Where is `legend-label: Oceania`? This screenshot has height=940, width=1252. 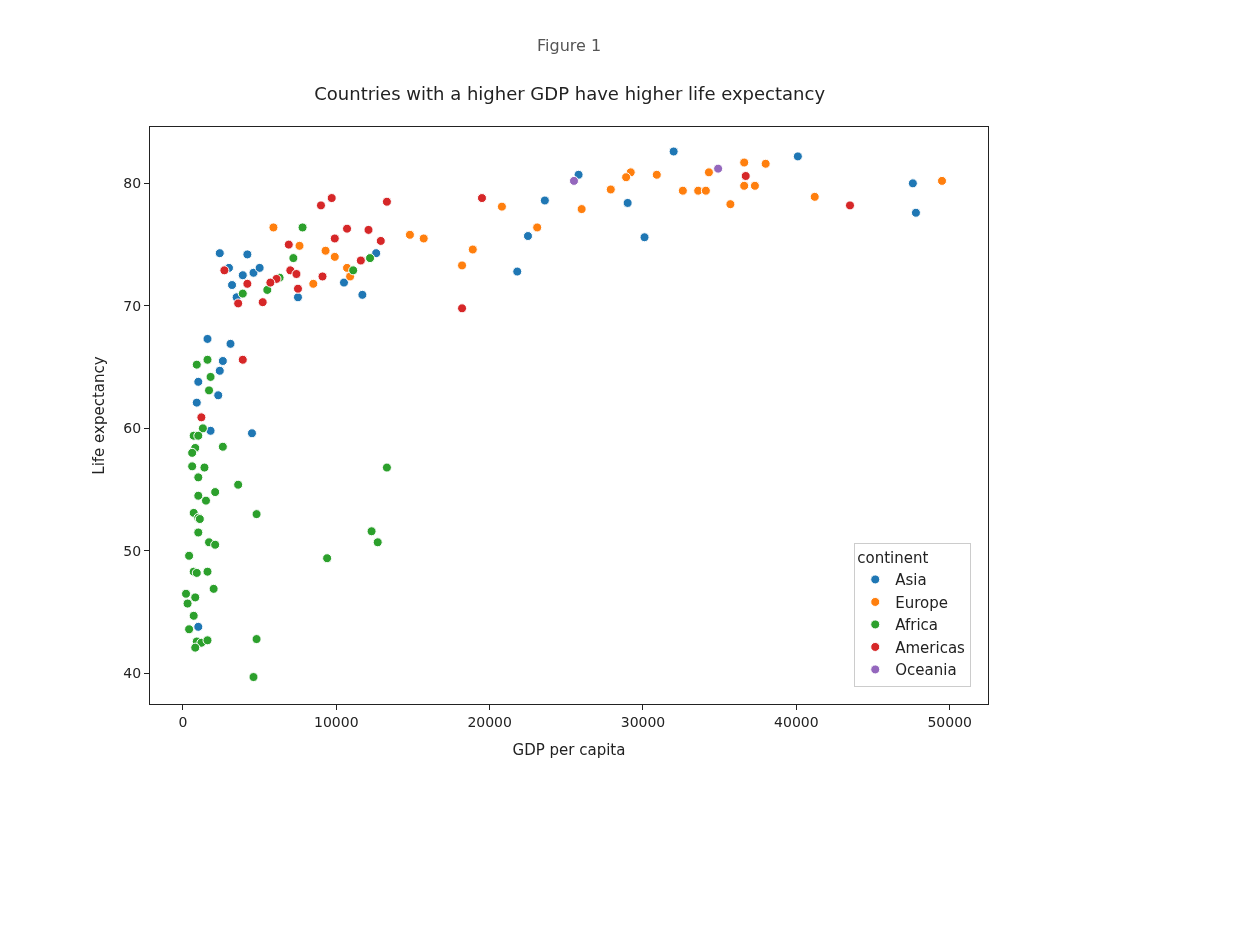
legend-label: Oceania is located at coordinates (926, 670).